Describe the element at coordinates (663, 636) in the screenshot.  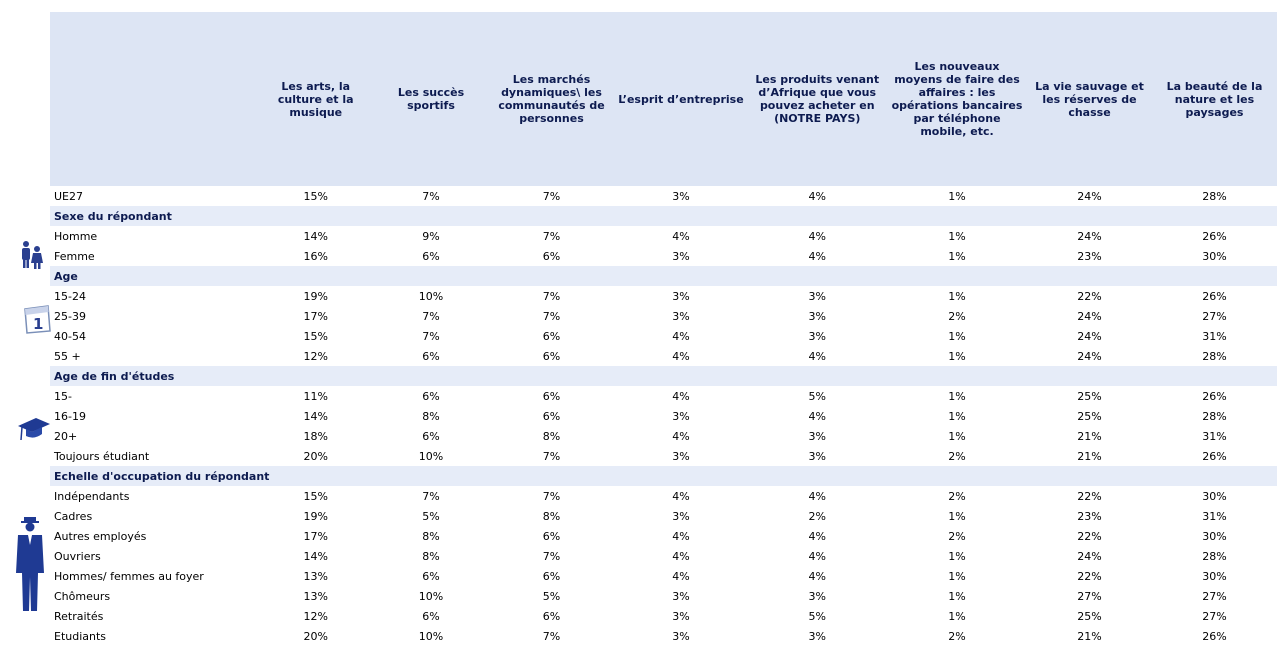
I see `data-row: Etudiants 20% 10% 7% 3% 3% 2% 21% 26%` at that location.